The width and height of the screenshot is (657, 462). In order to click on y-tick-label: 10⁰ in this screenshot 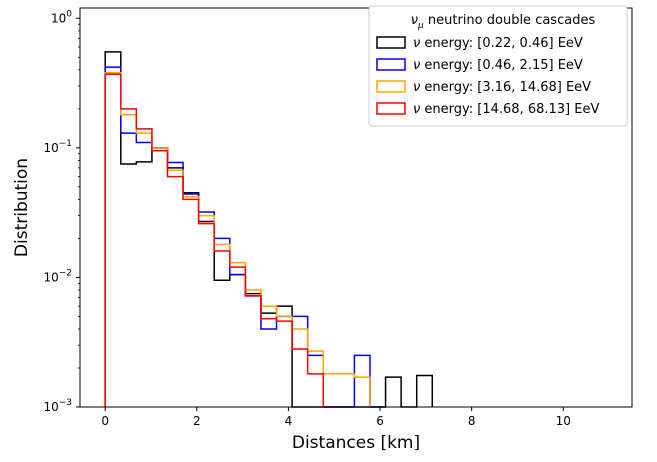, I will do `click(61, 17)`.